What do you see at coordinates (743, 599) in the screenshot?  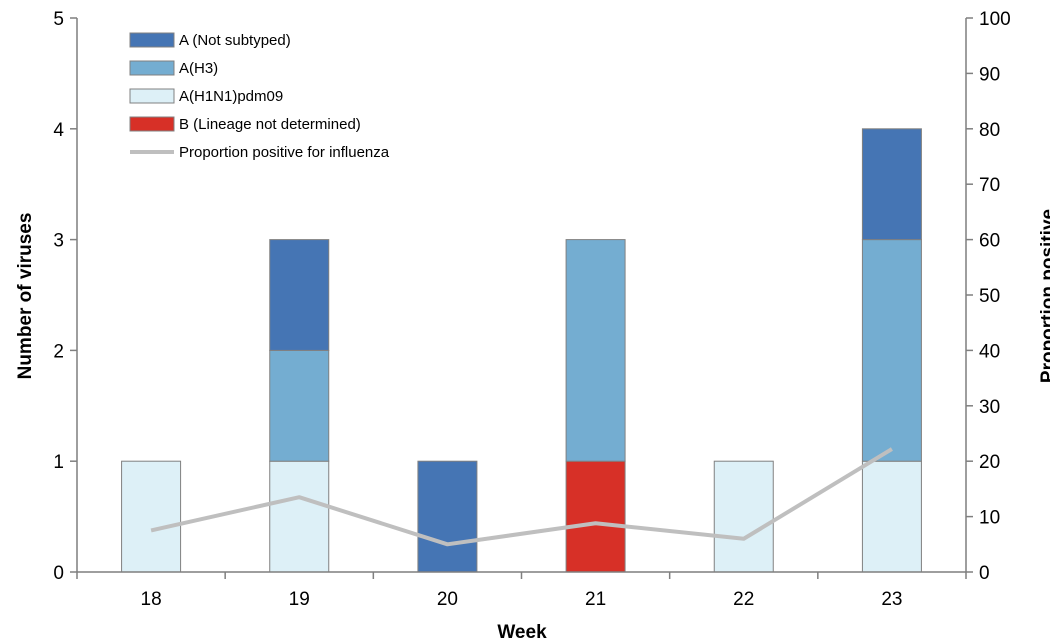 I see `x-tick-label: 22` at bounding box center [743, 599].